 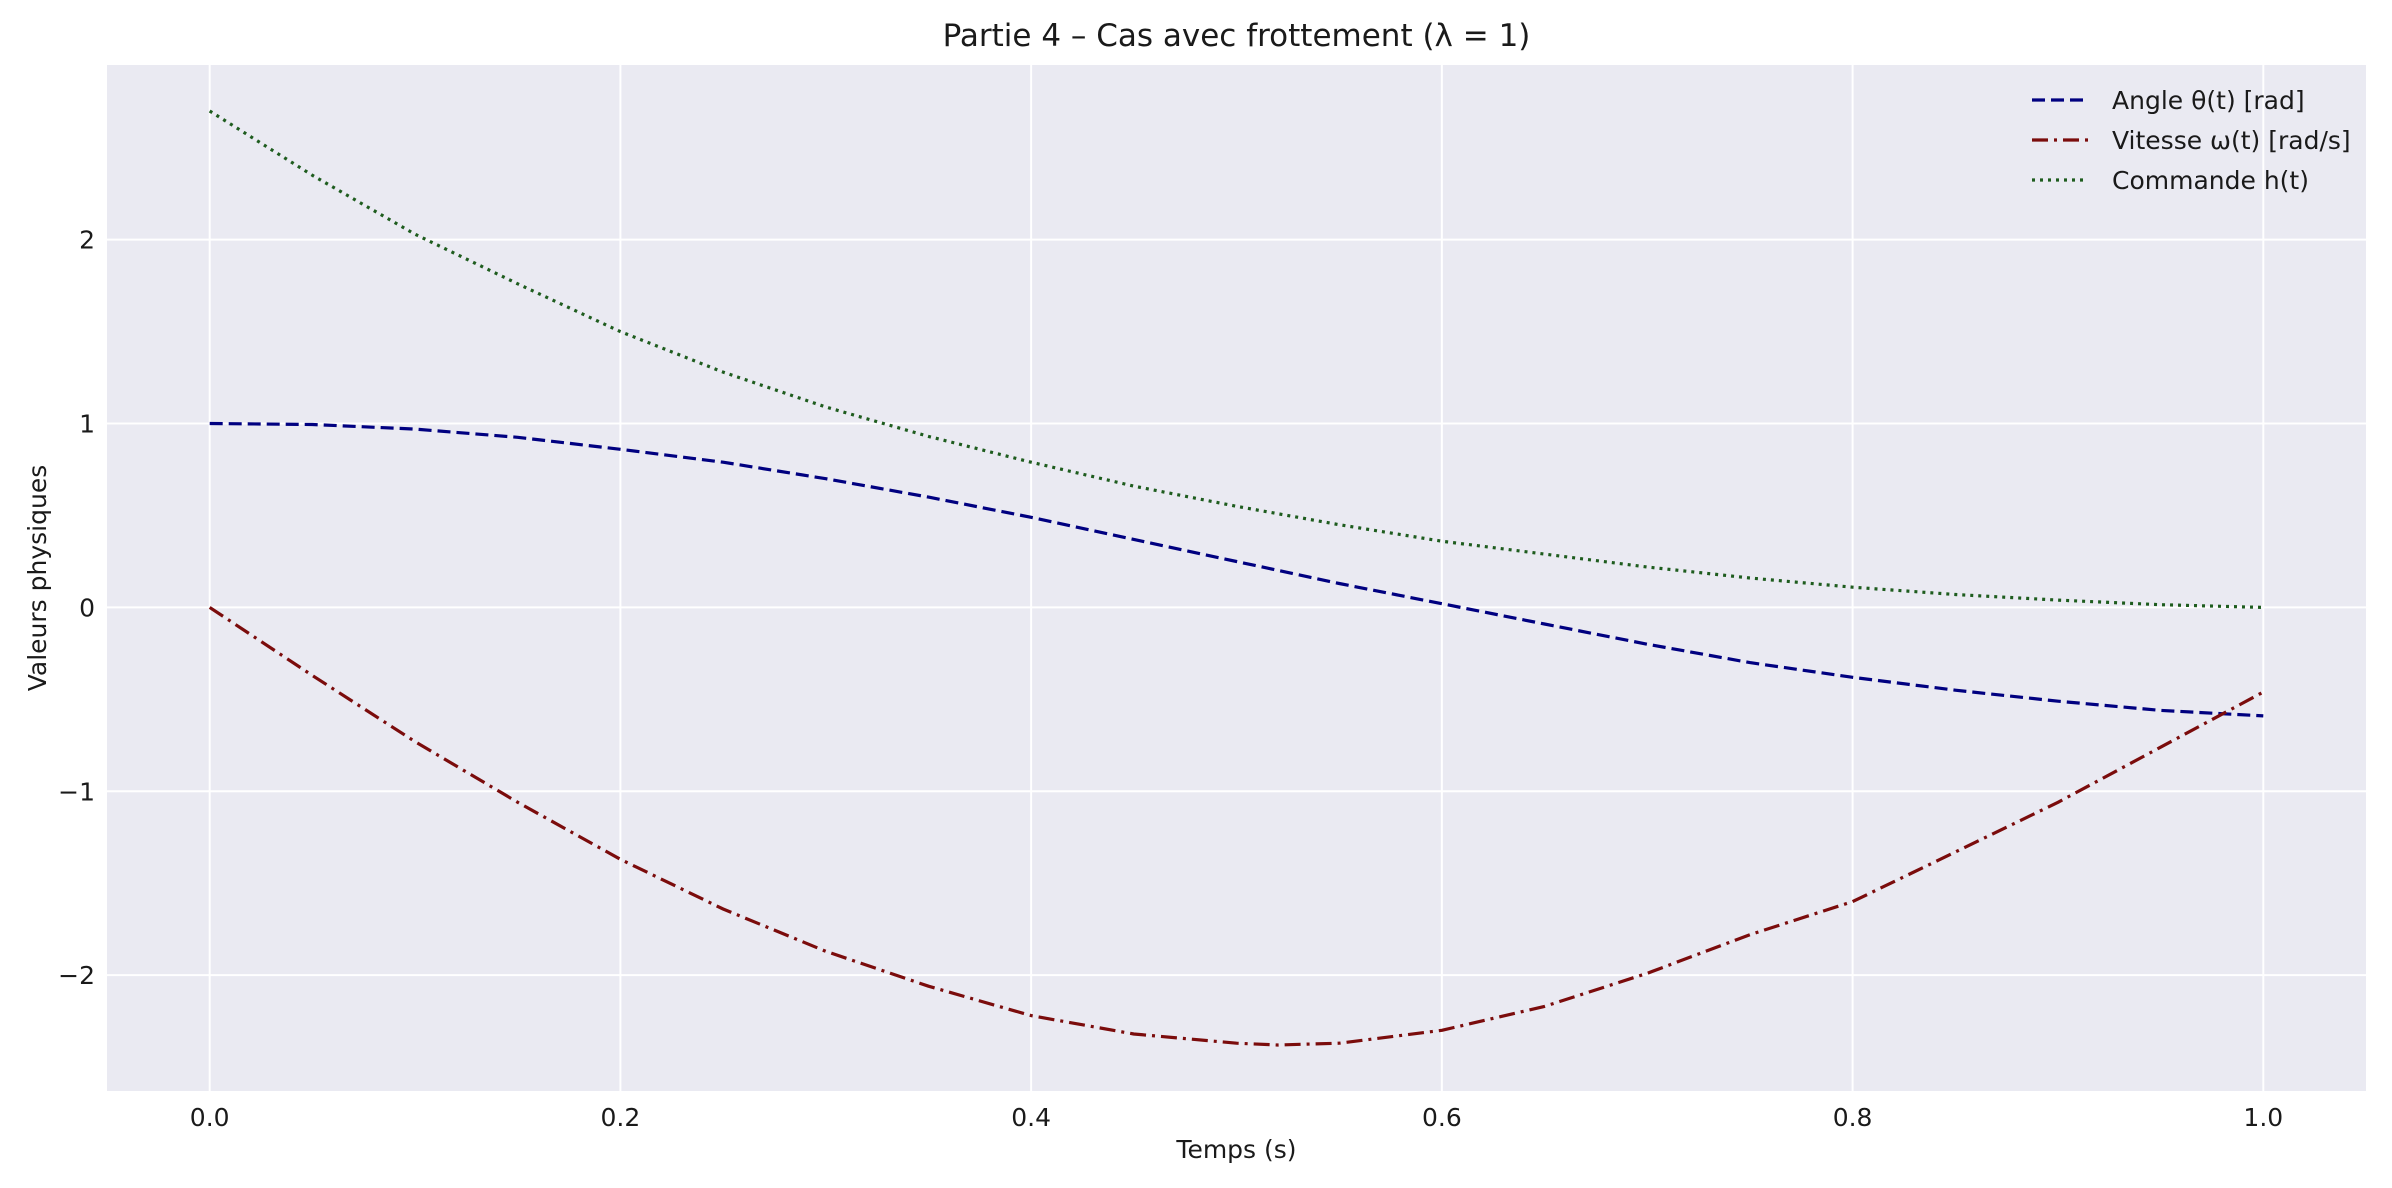 What do you see at coordinates (87, 240) in the screenshot?
I see `y-tick-label: 2` at bounding box center [87, 240].